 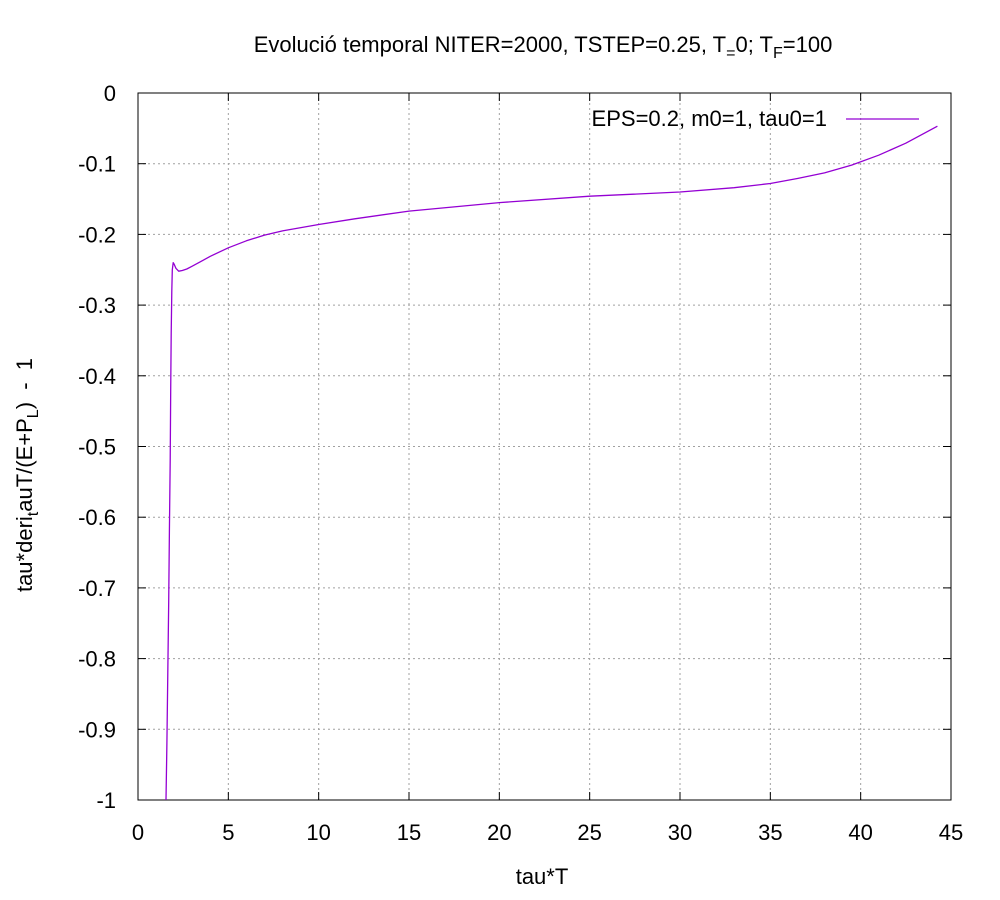 I want to click on y-axis-label: tau*deritauT/(E+PL) - 1, so click(x=27, y=475).